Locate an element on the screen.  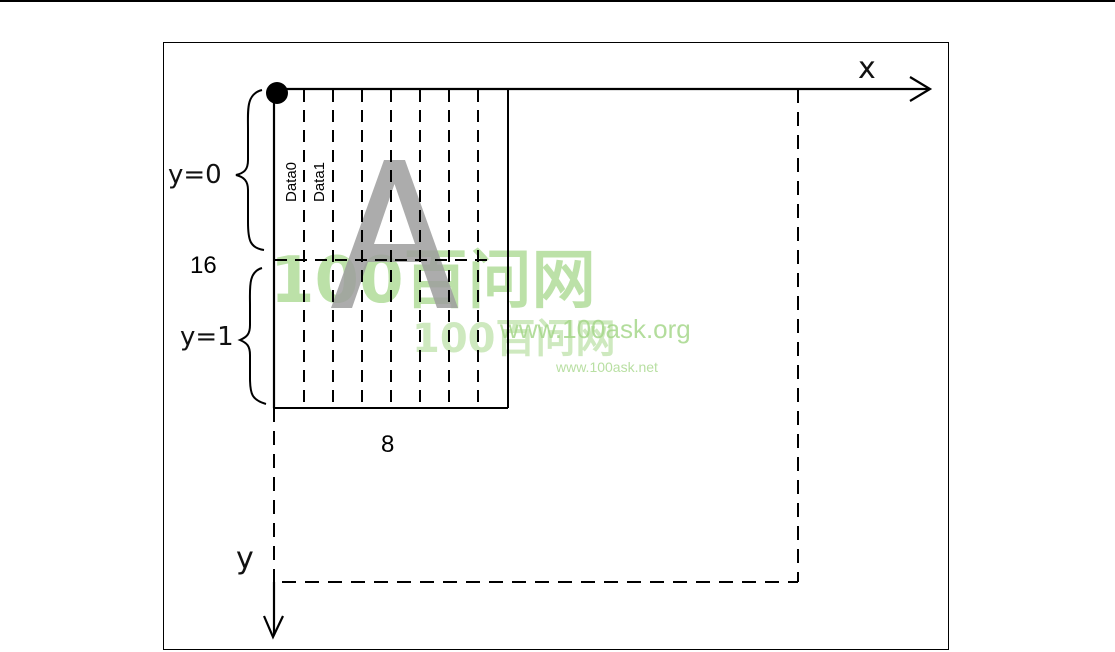
label-y1: y=1 is located at coordinates (207, 337).